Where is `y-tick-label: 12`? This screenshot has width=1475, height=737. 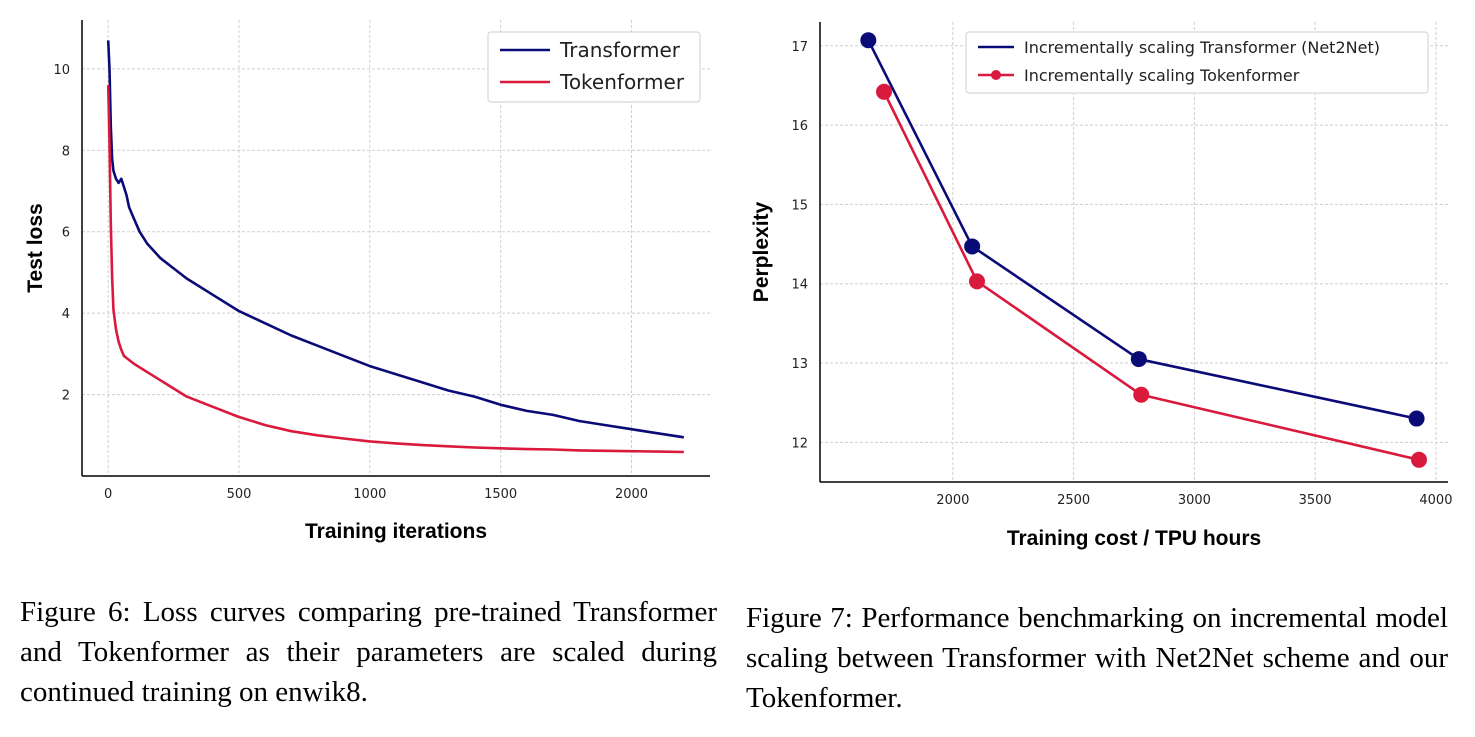 y-tick-label: 12 is located at coordinates (799, 443).